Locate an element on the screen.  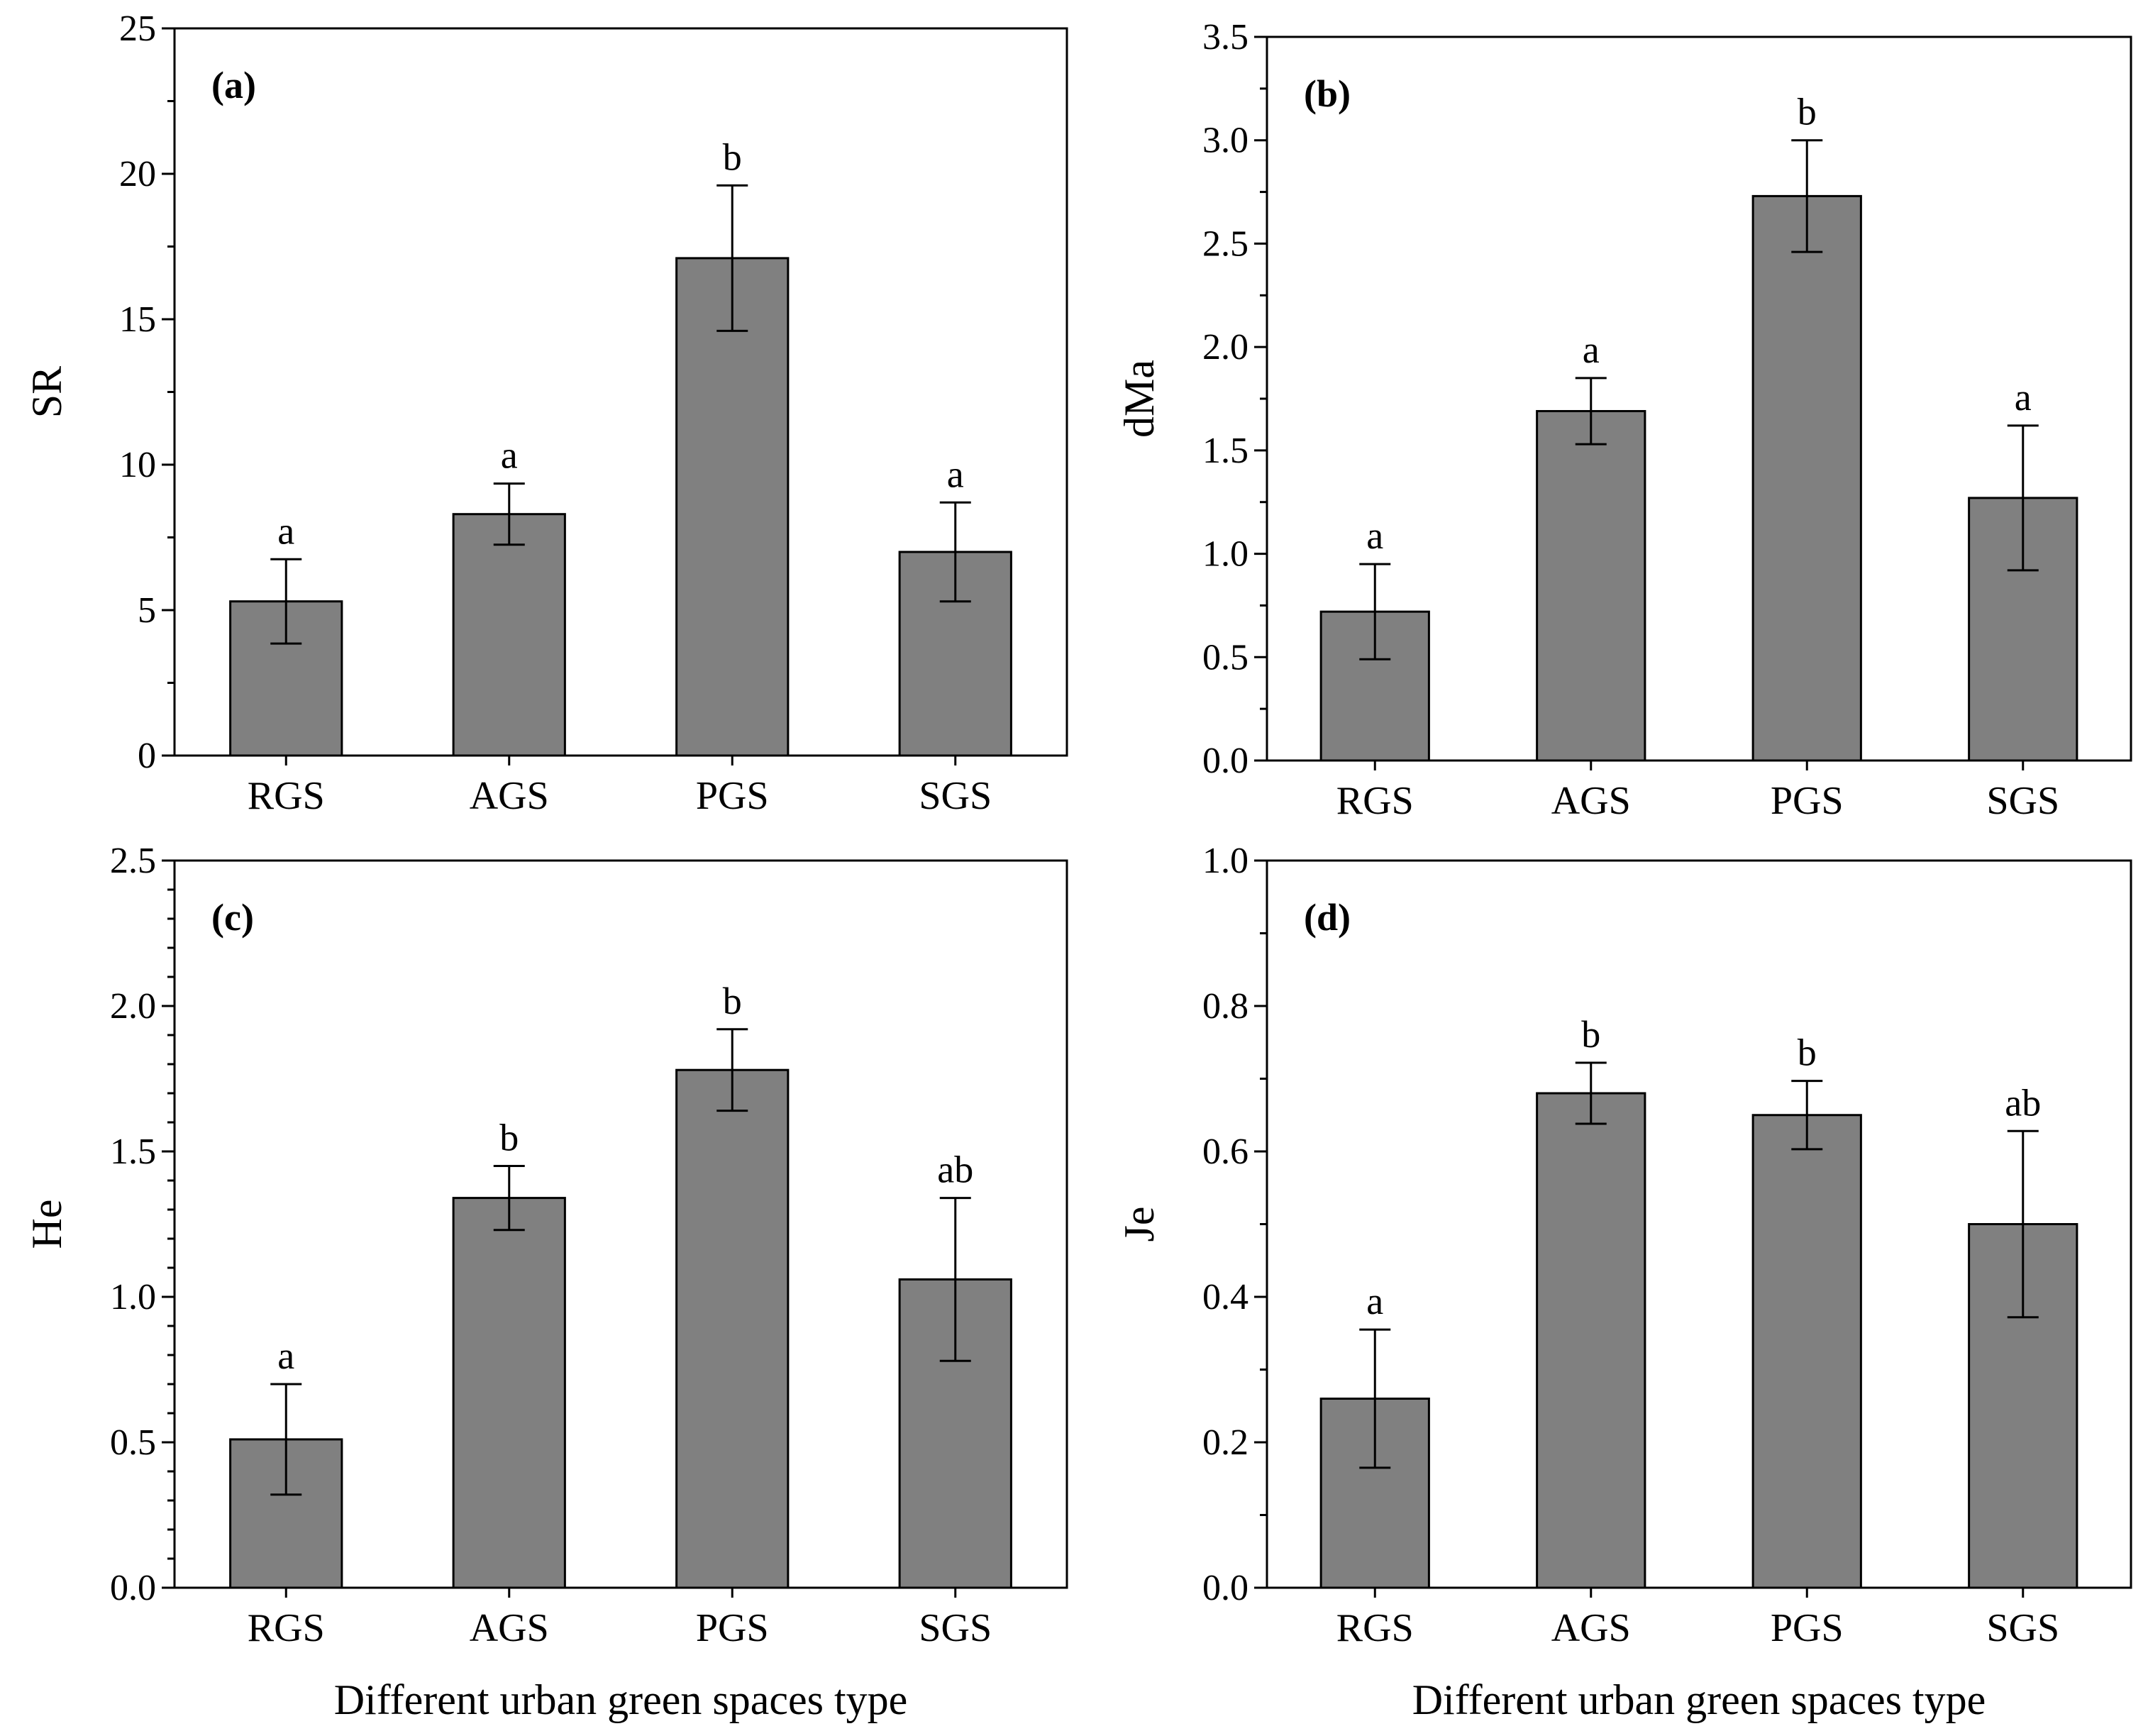
bar-sgs is located at coordinates (2023, 1406).